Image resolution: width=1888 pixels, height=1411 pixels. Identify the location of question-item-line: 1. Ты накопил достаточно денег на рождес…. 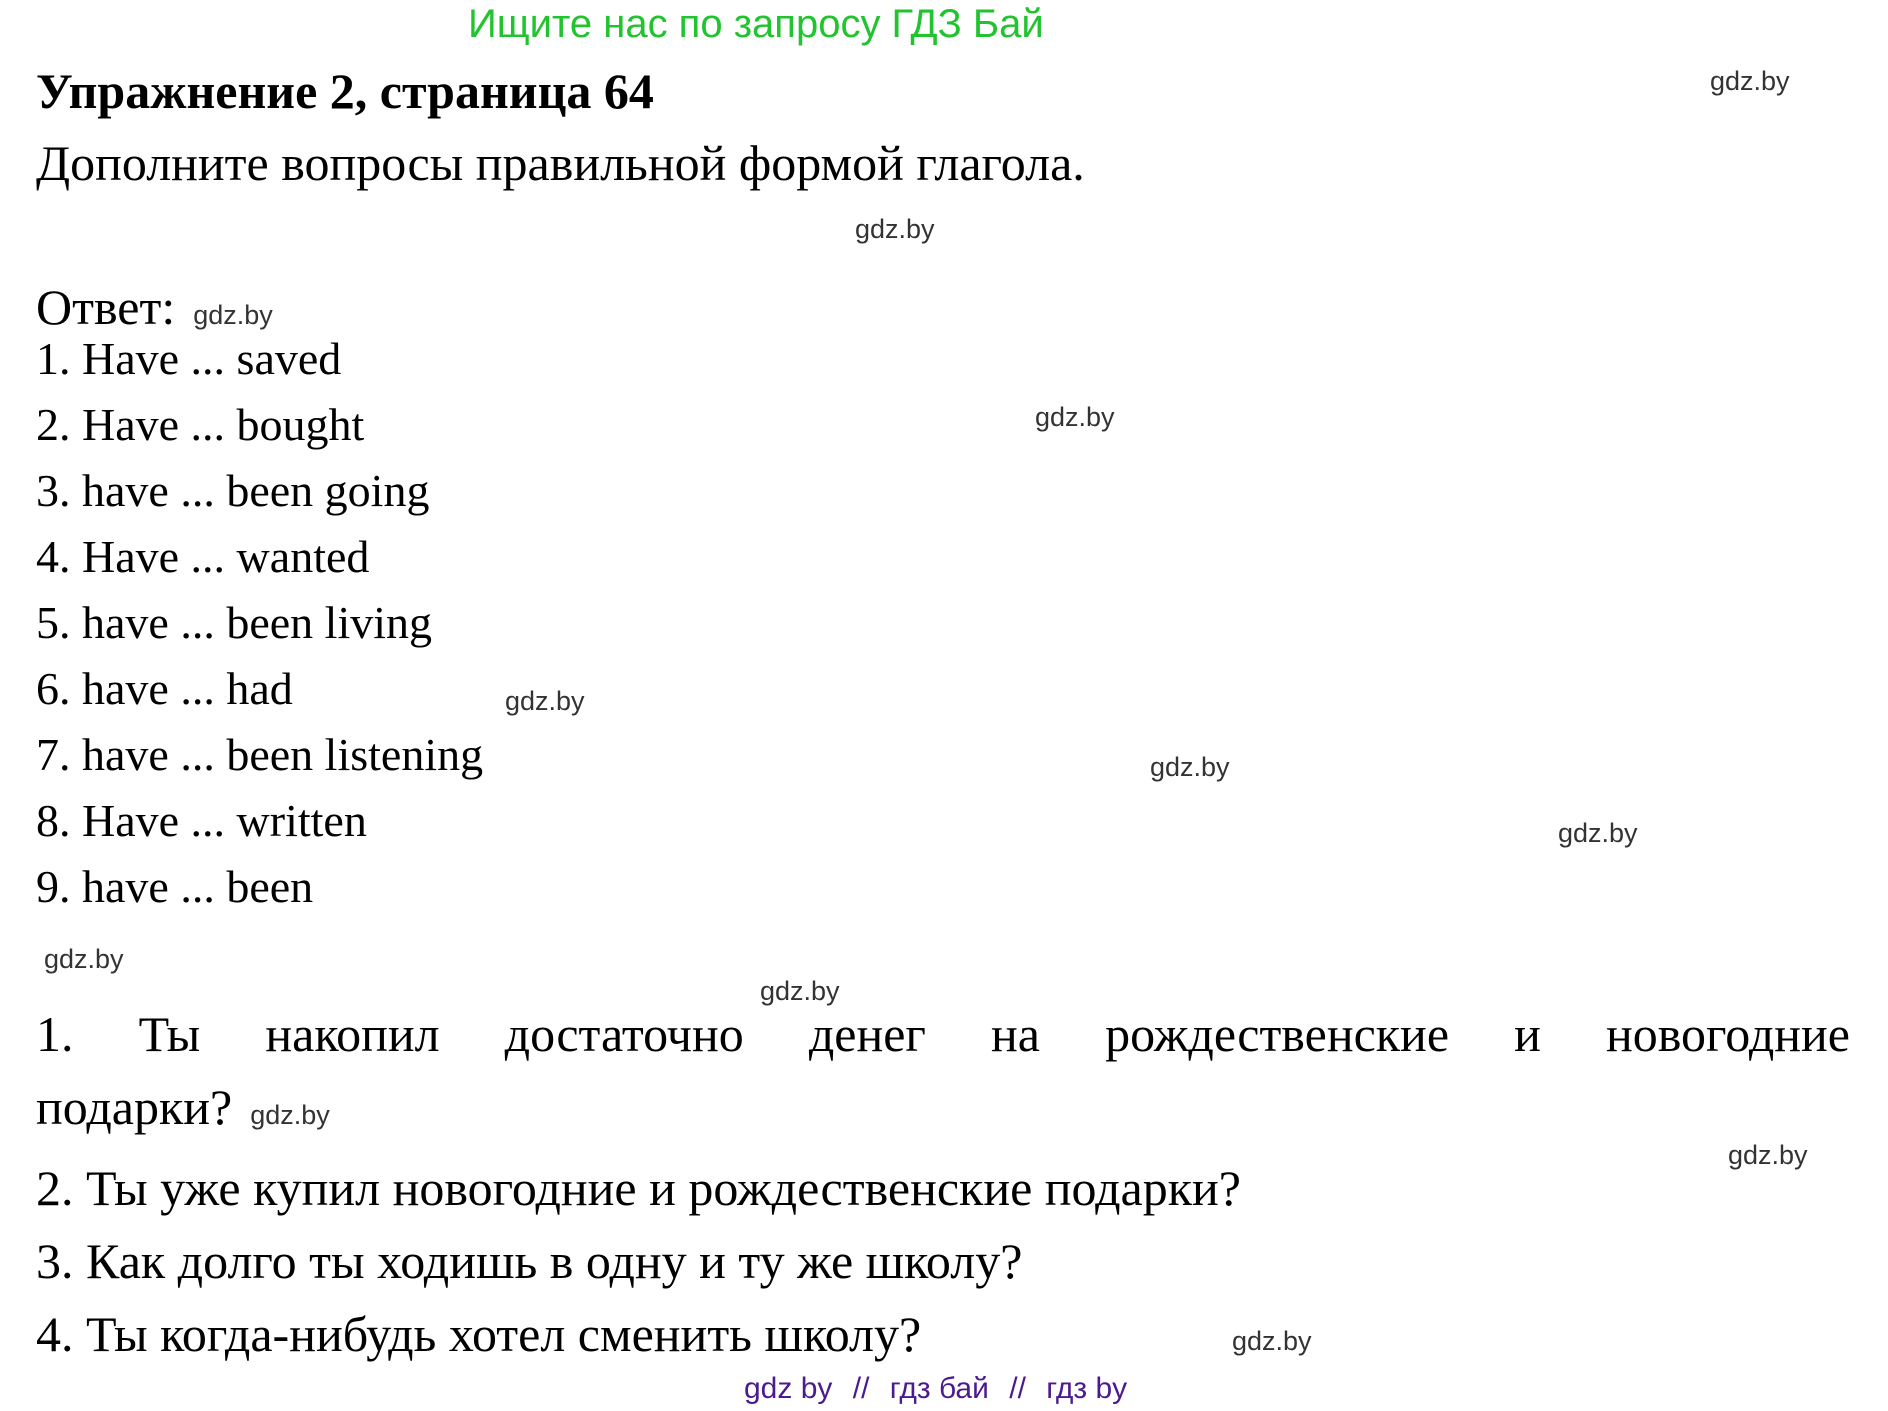
(943, 1034).